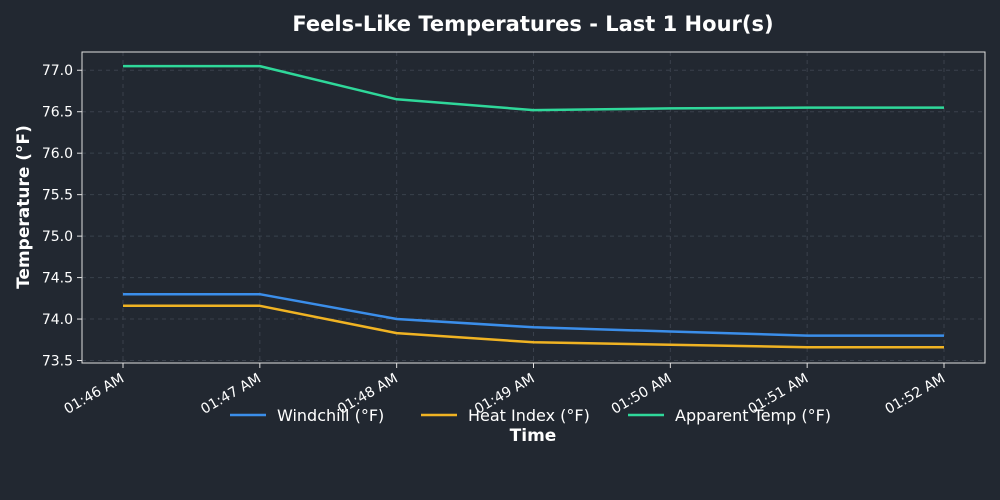  Describe the element at coordinates (57, 71) in the screenshot. I see `y-tick-label: 77.0` at that location.